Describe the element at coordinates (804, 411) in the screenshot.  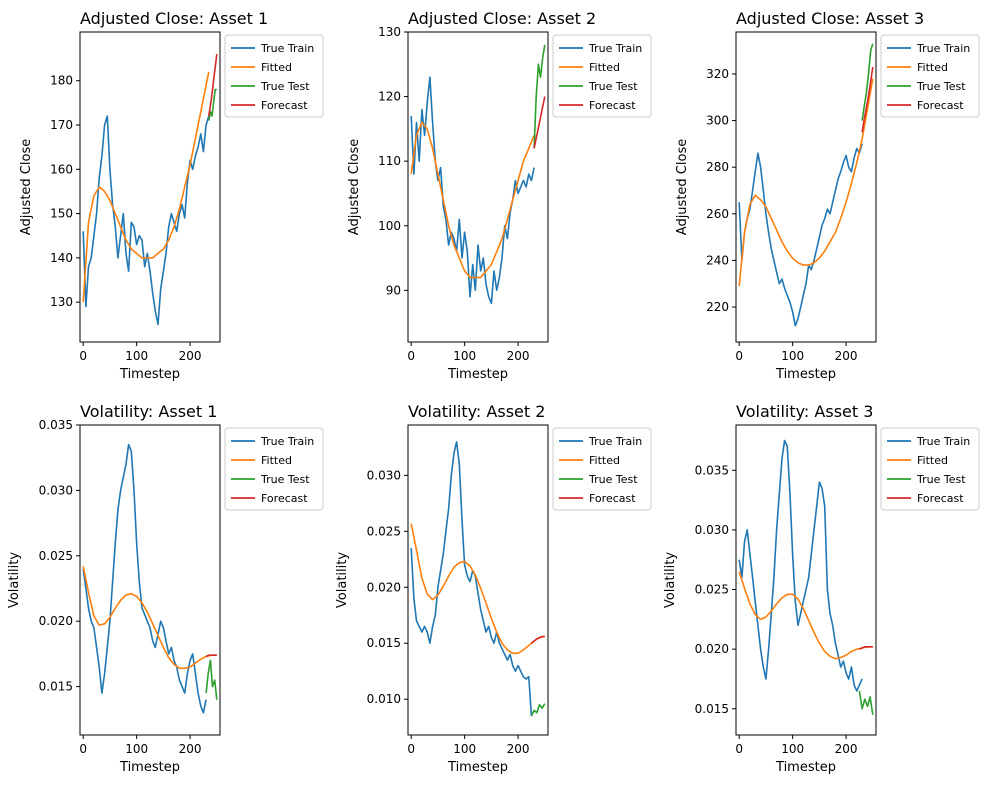
I see `subplot-title: Volatility: Asset 3` at that location.